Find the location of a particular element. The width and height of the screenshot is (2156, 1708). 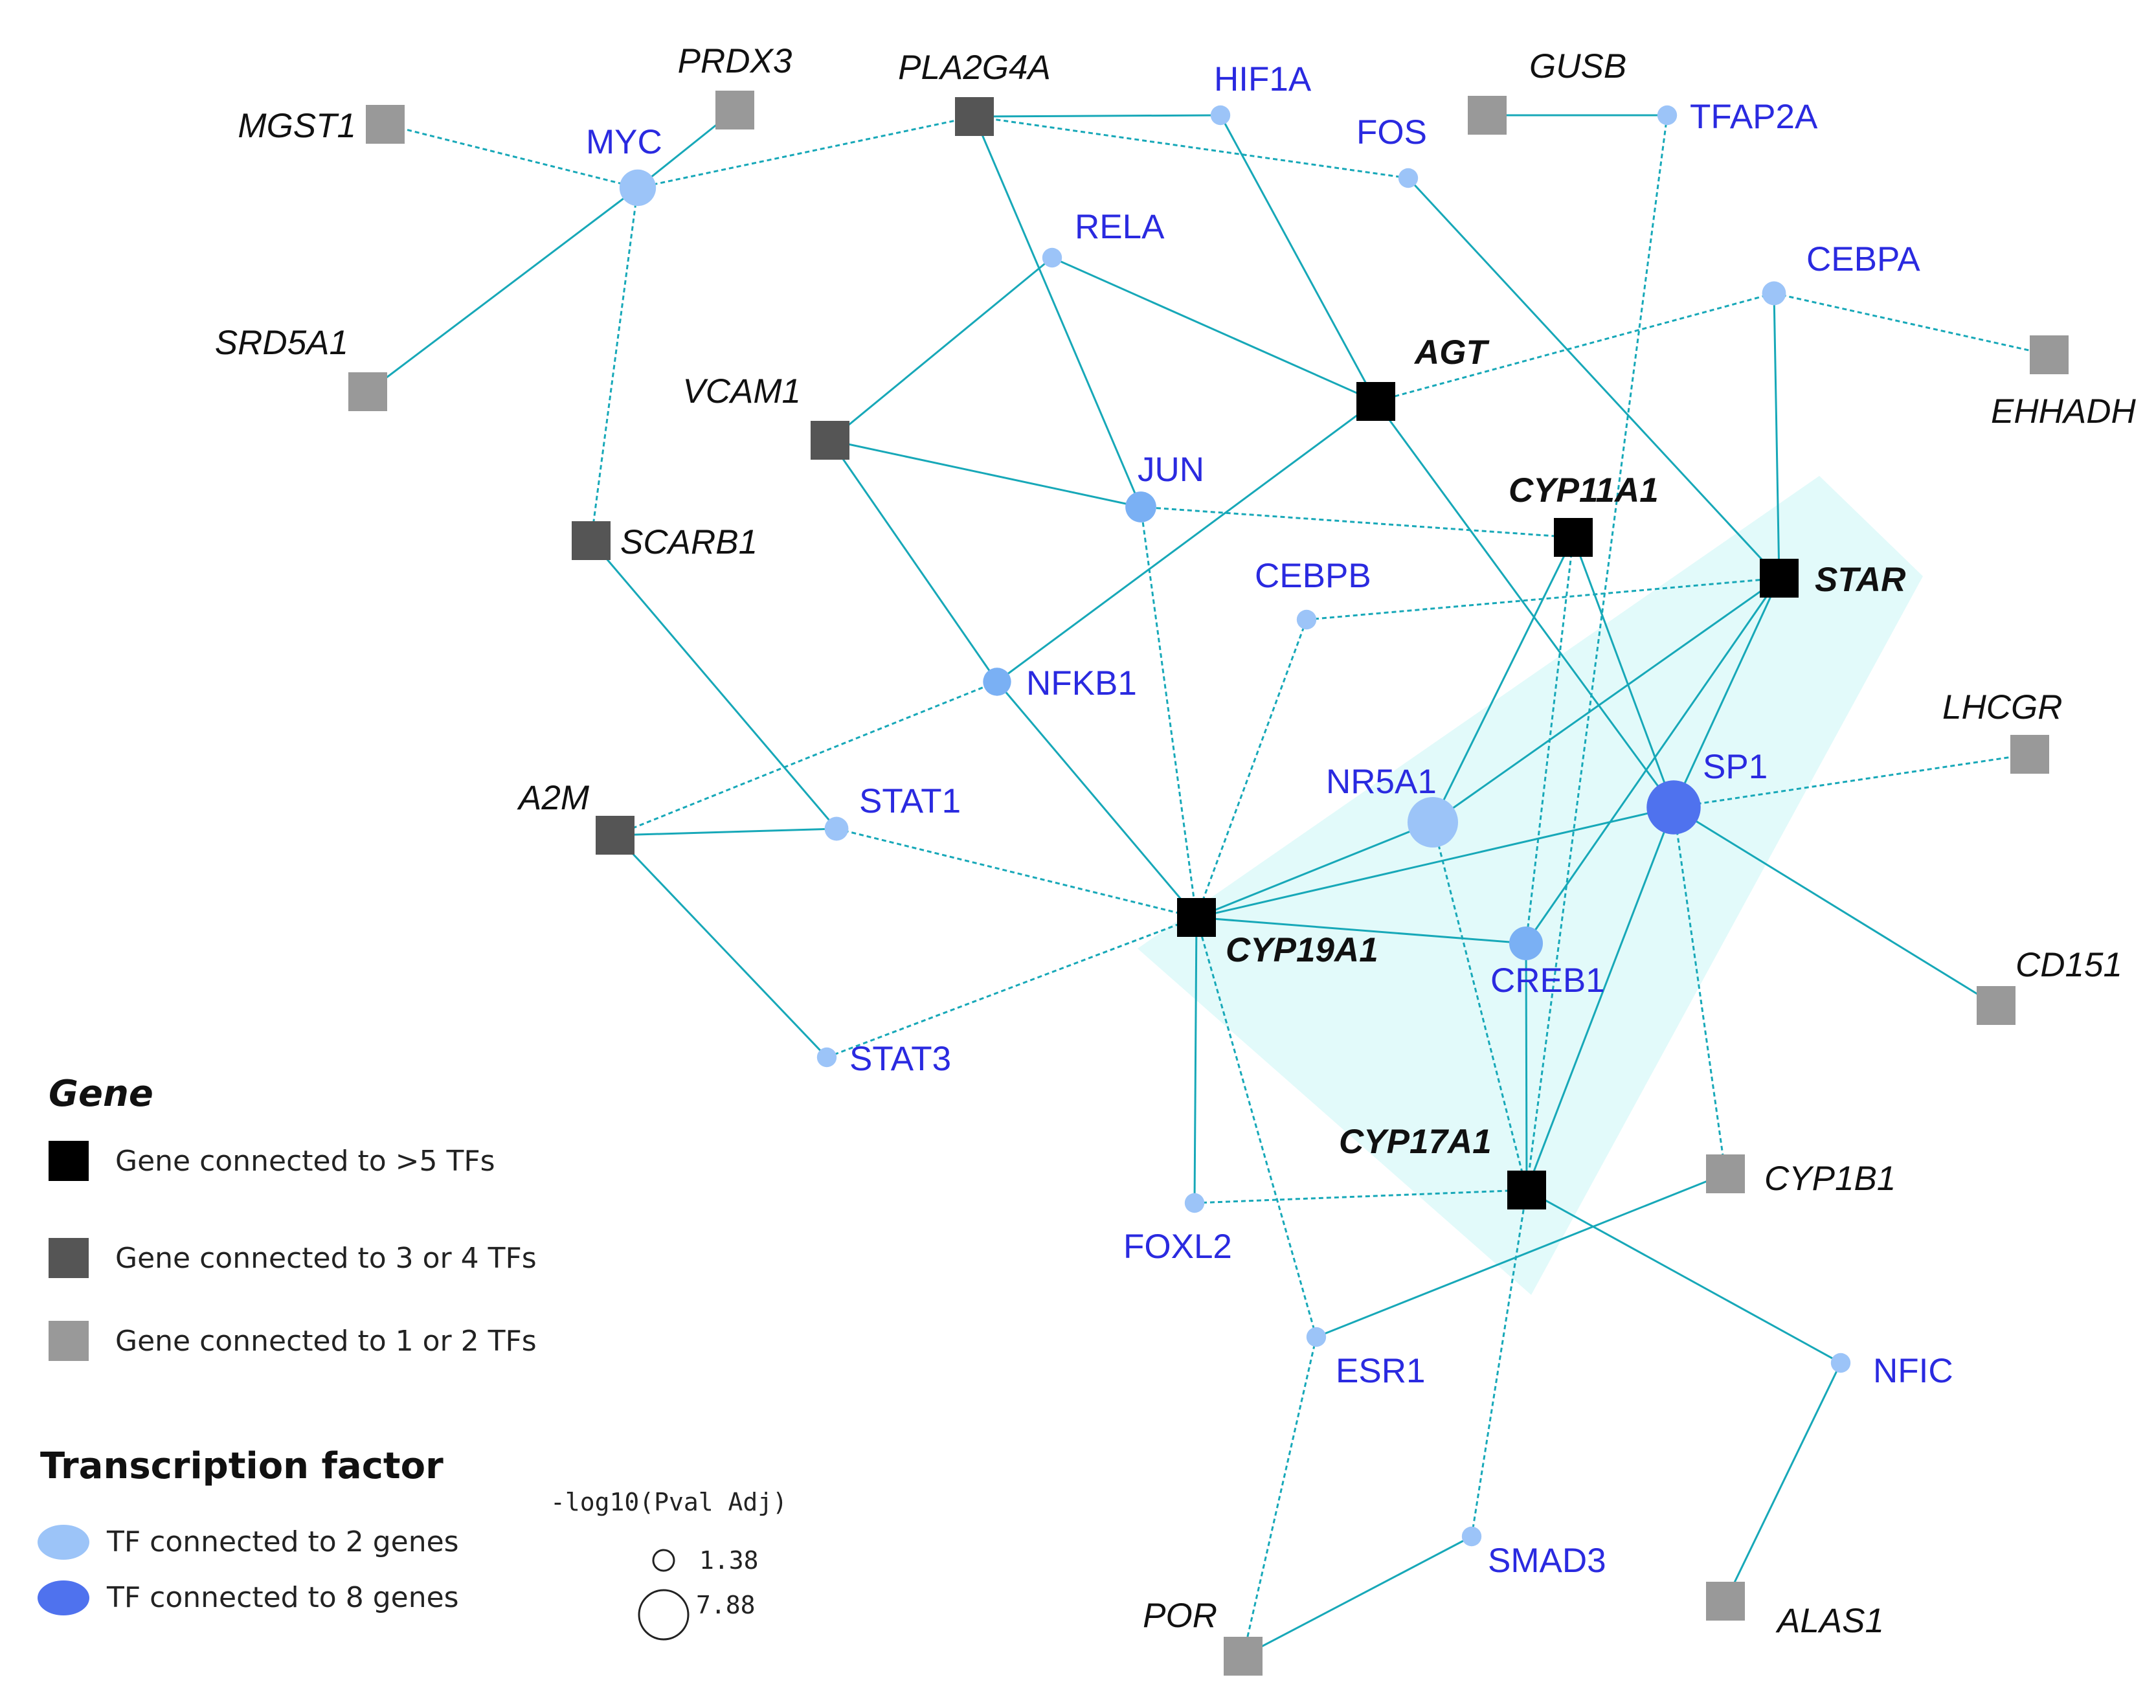

tf-label-nfkb1: NFKB1 is located at coordinates (1081, 683).